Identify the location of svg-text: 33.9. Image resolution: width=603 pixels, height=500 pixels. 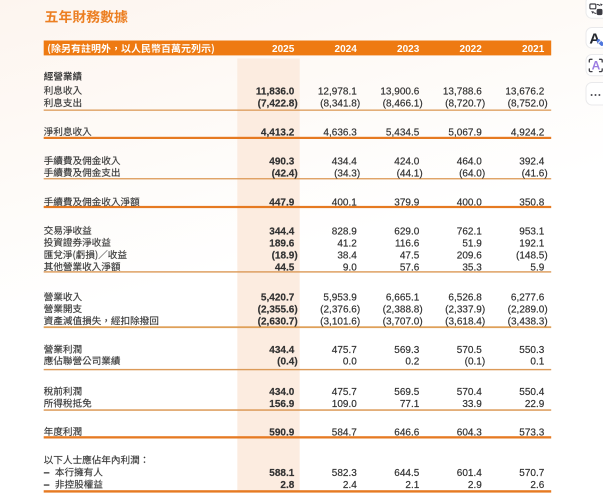
(472, 404).